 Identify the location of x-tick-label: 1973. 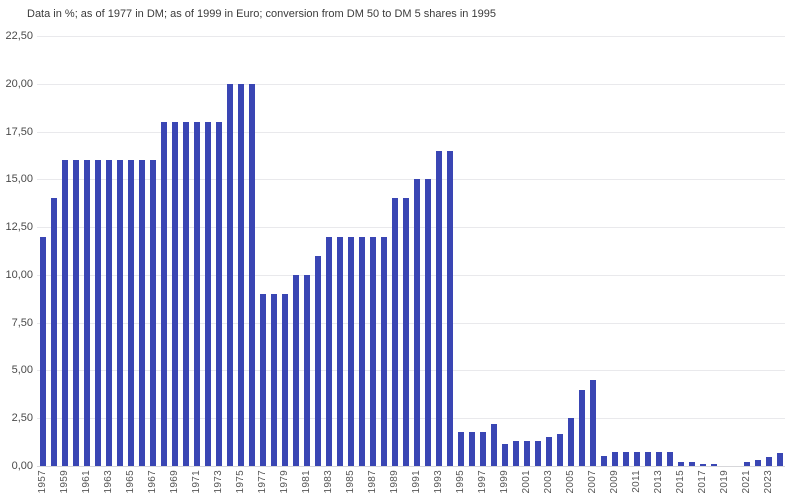
(218, 482).